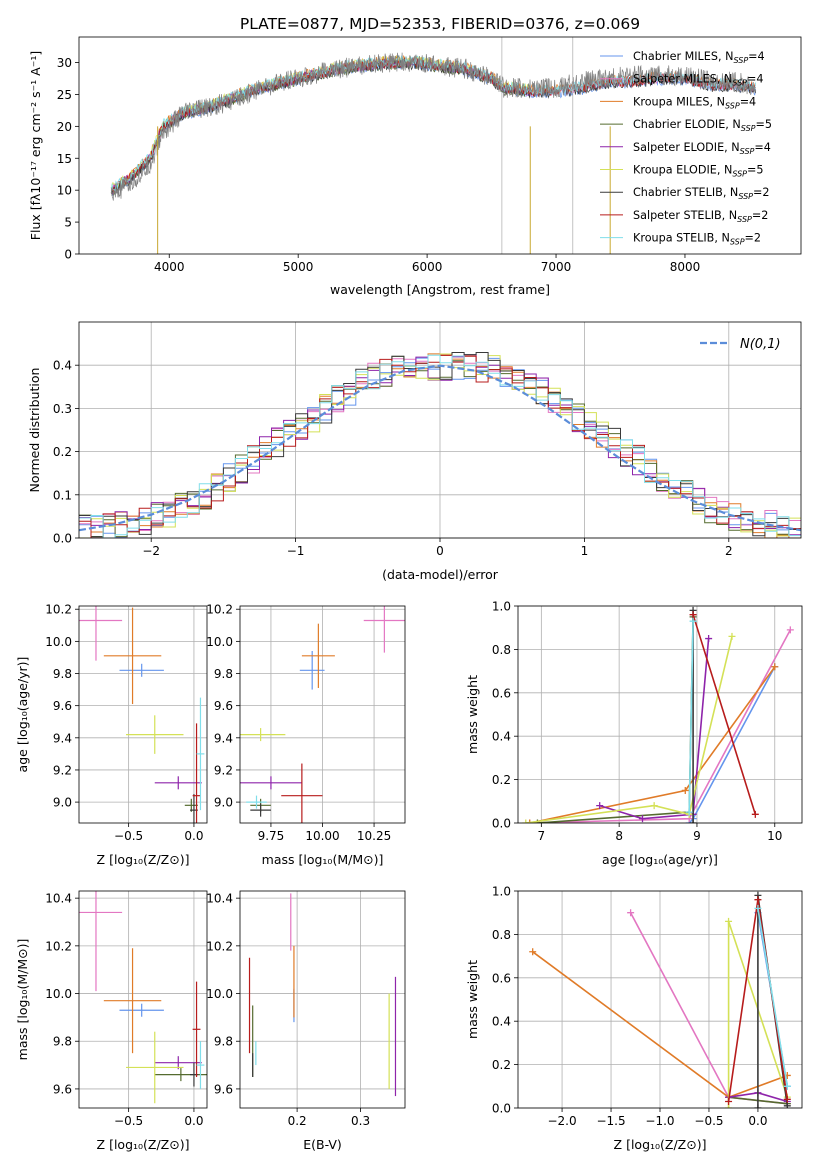  Describe the element at coordinates (64, 127) in the screenshot. I see `y-tick-label: 20` at that location.